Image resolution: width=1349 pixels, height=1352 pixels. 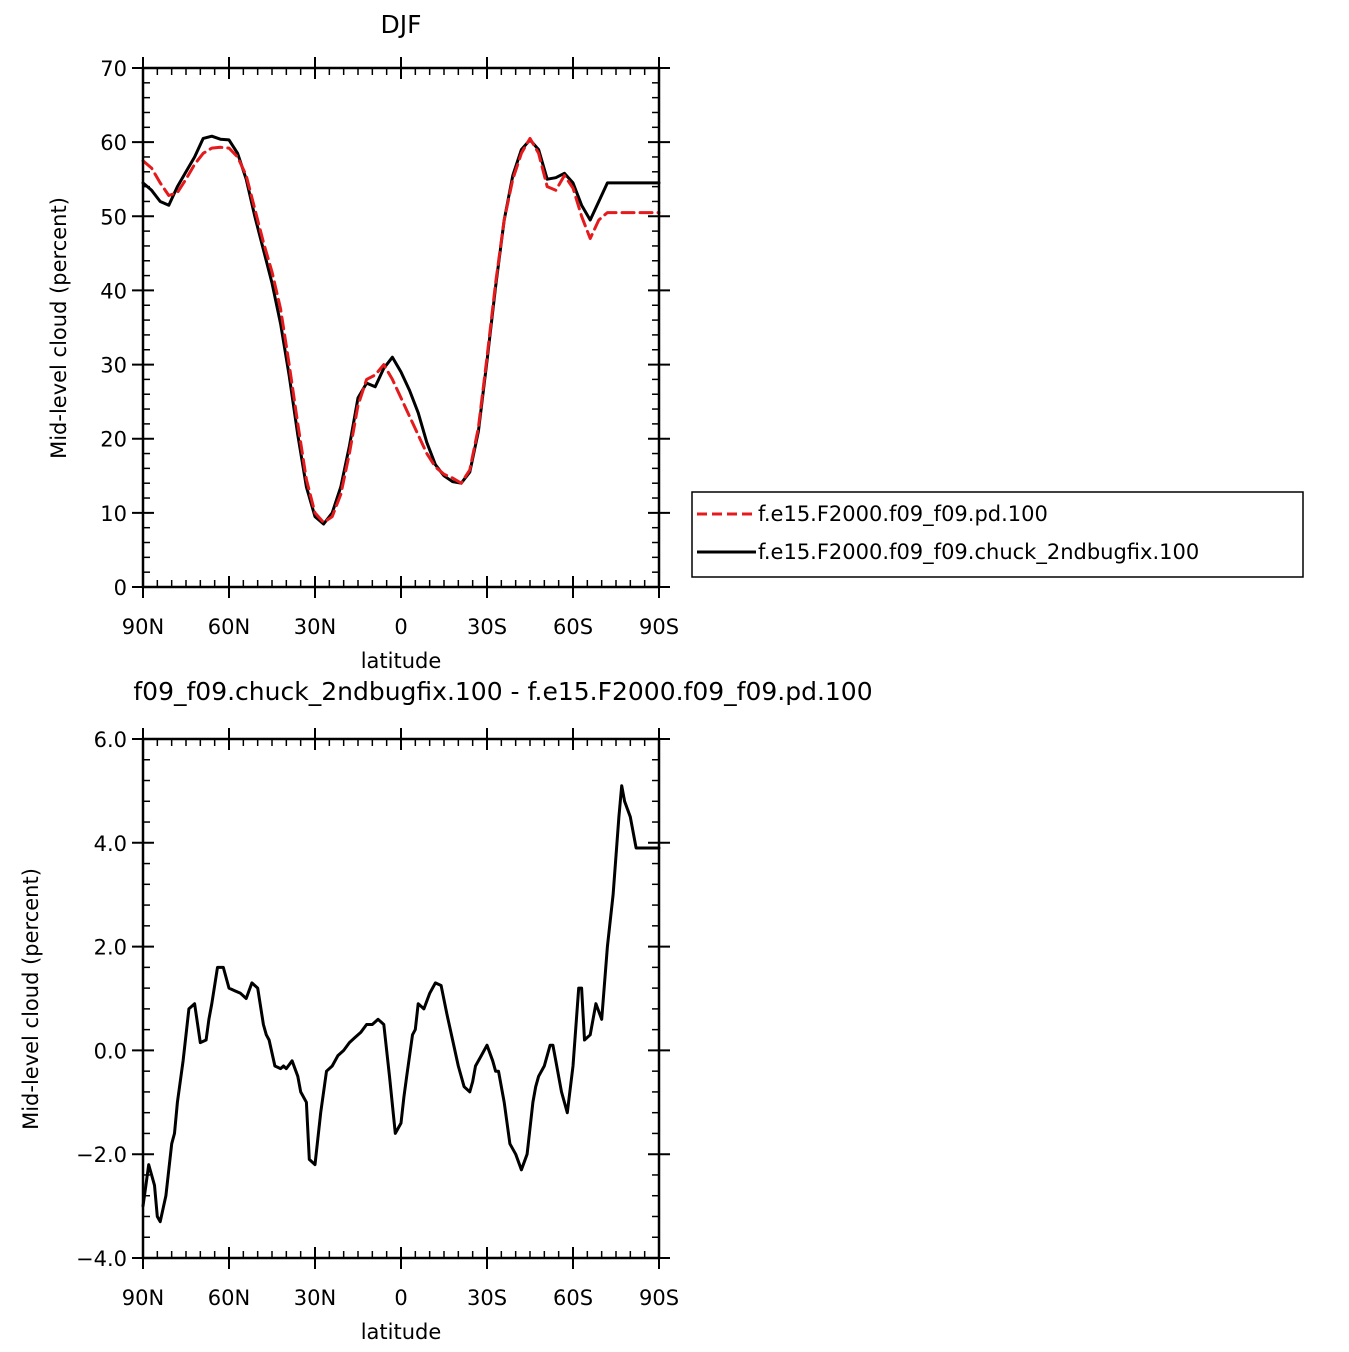 I want to click on y-tick-label: 0, so click(x=120, y=588).